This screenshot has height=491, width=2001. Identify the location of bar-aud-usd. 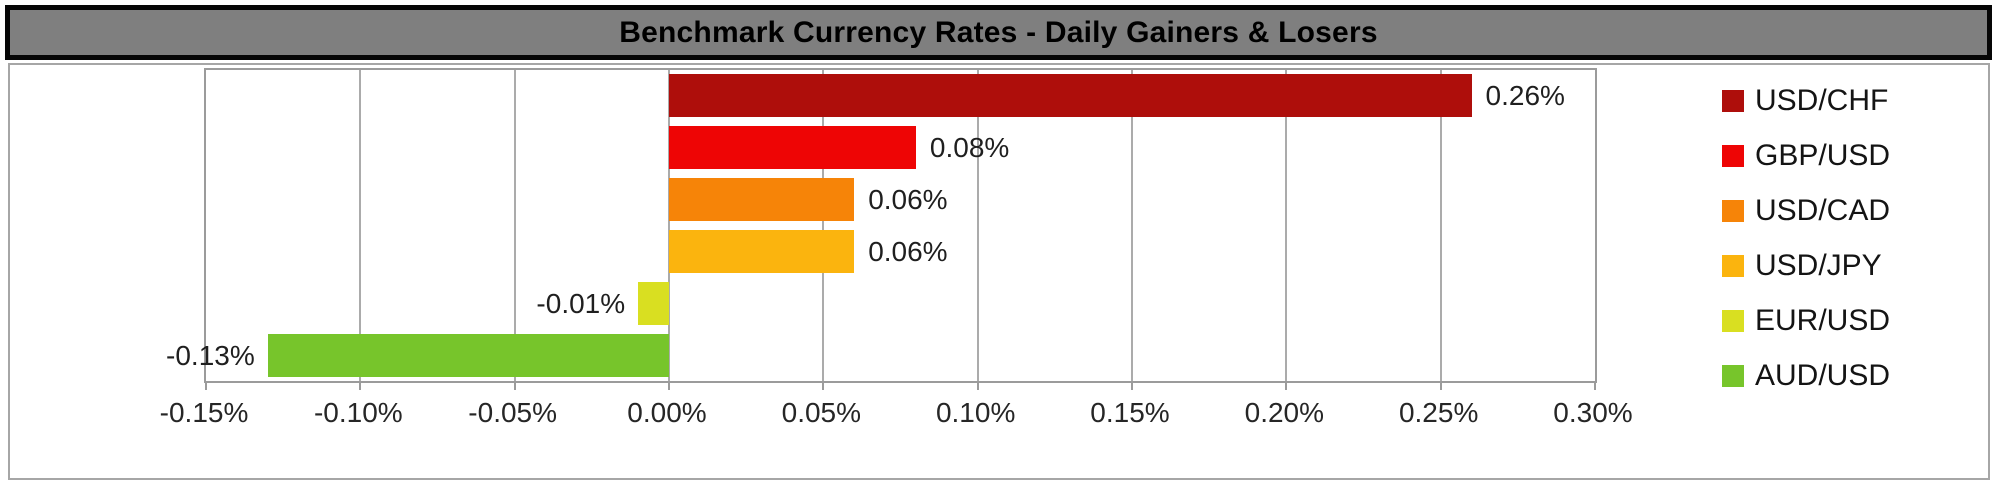
(468, 355).